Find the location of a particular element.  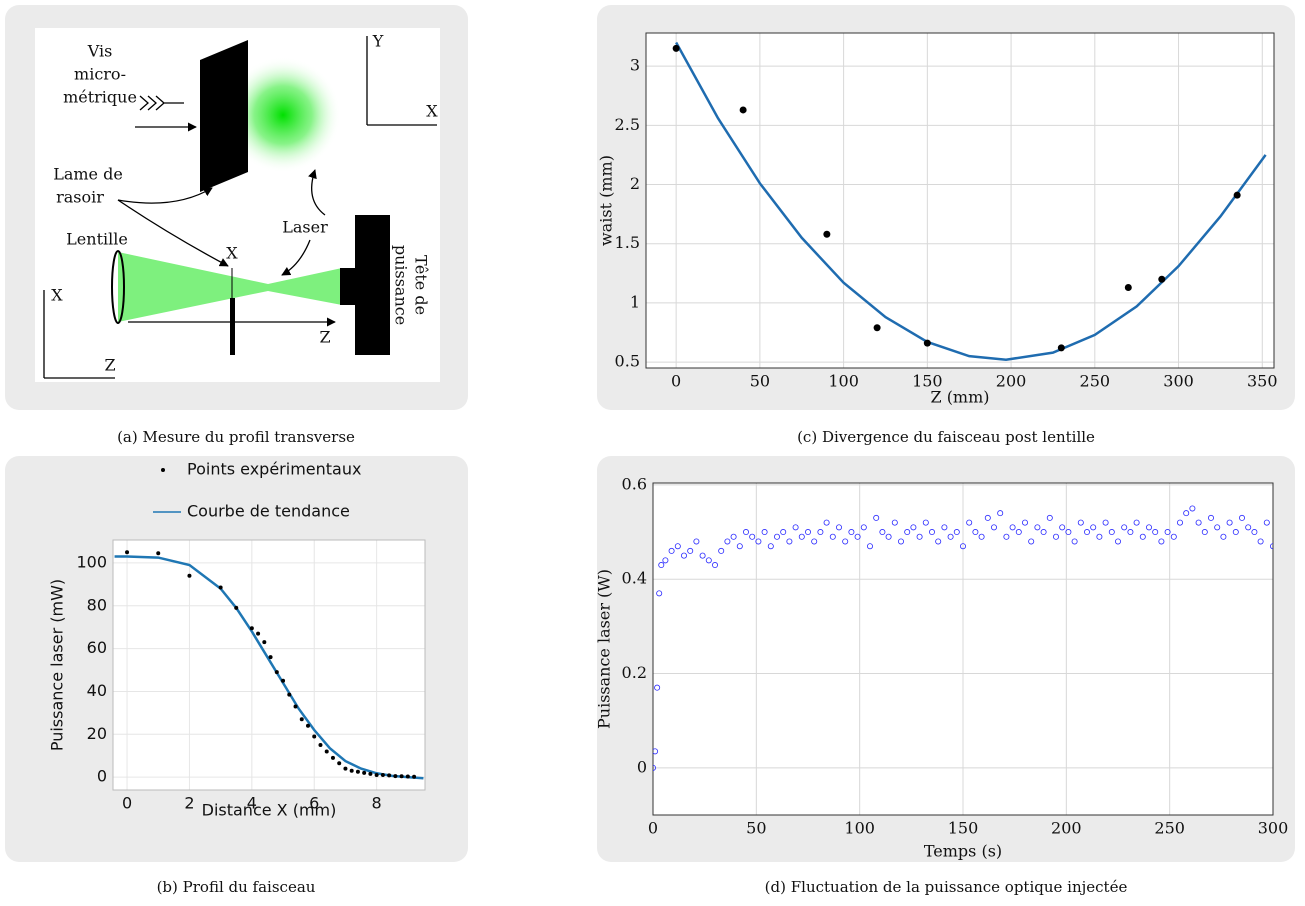

x-tick-label: 50 is located at coordinates (760, 381).